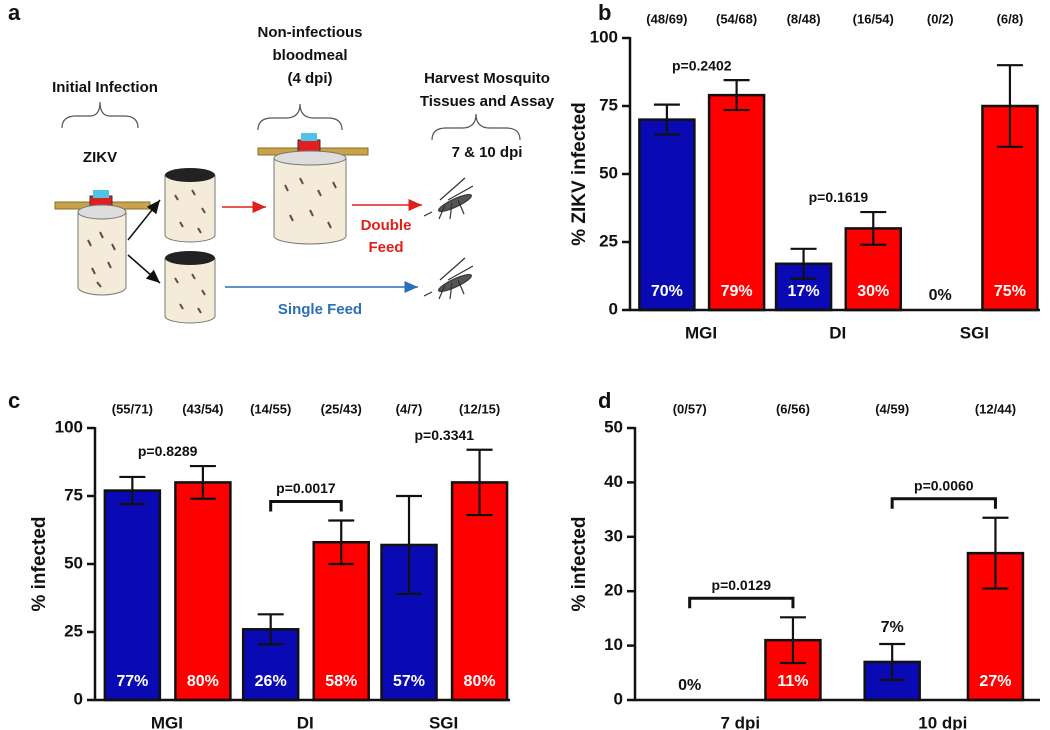  What do you see at coordinates (409, 681) in the screenshot?
I see `value-label: 57%` at bounding box center [409, 681].